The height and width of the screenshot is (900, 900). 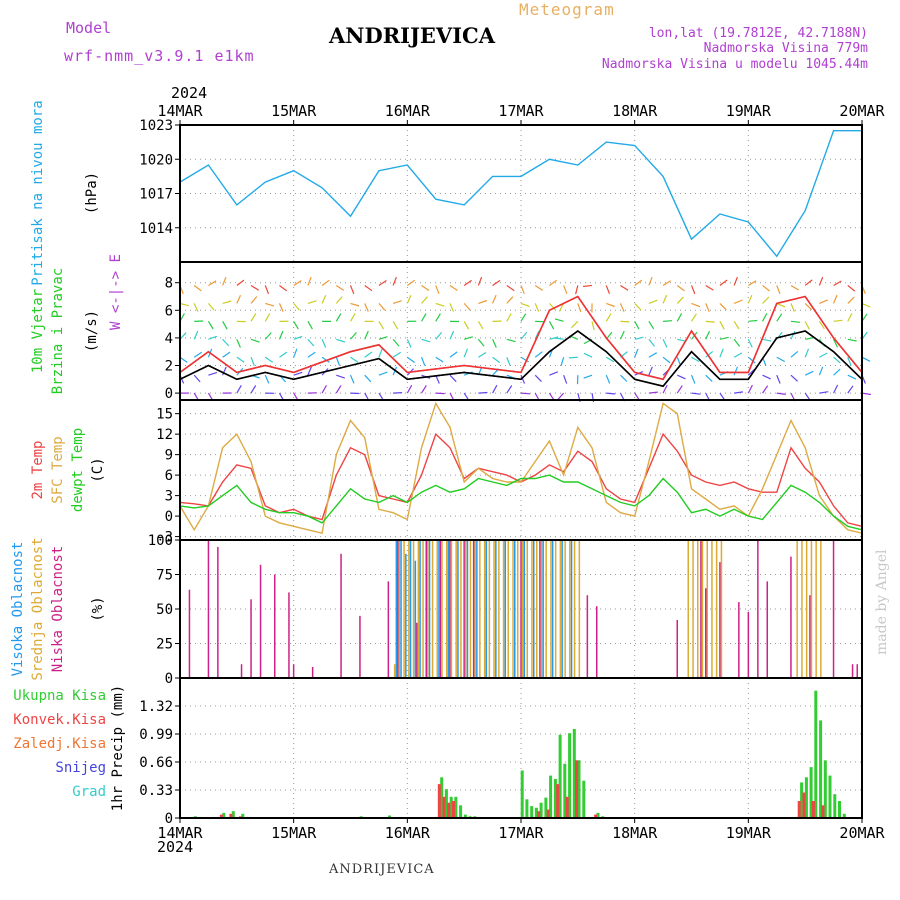 I want to click on ylabel-wind-unit: (m/s), so click(x=92, y=331).